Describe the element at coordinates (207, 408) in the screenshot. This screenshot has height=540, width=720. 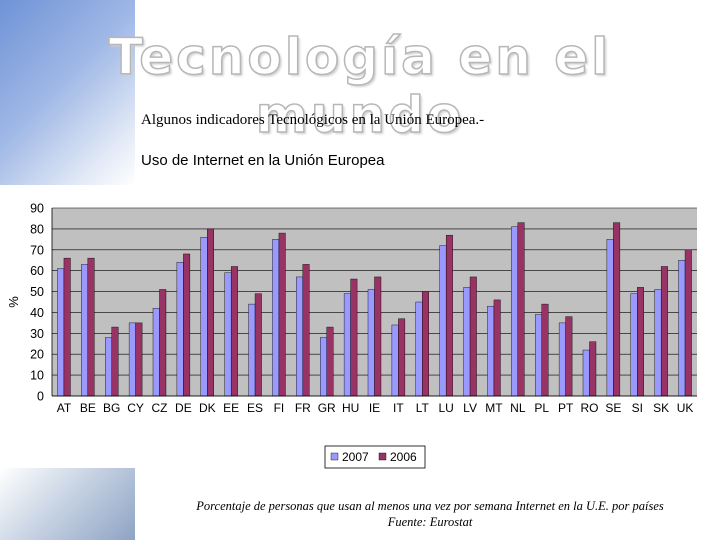
I see `x-tick-label: DK` at that location.